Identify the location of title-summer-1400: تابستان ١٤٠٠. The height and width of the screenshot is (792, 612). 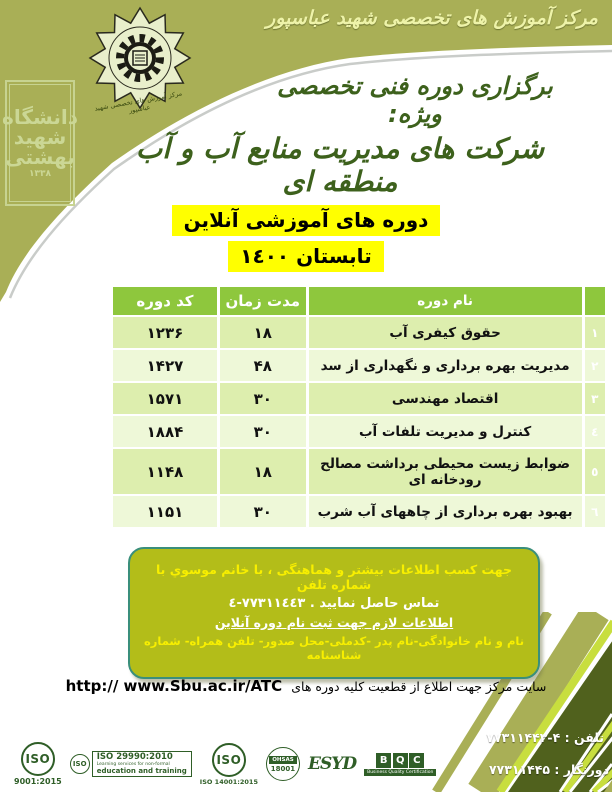
(306, 256).